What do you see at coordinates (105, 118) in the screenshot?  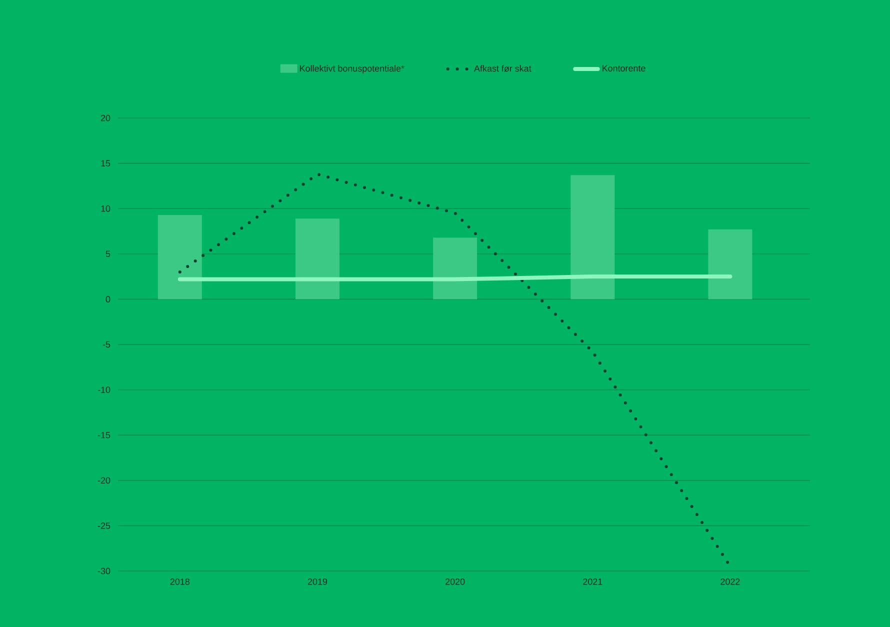 I see `y-tick-label: 20` at bounding box center [105, 118].